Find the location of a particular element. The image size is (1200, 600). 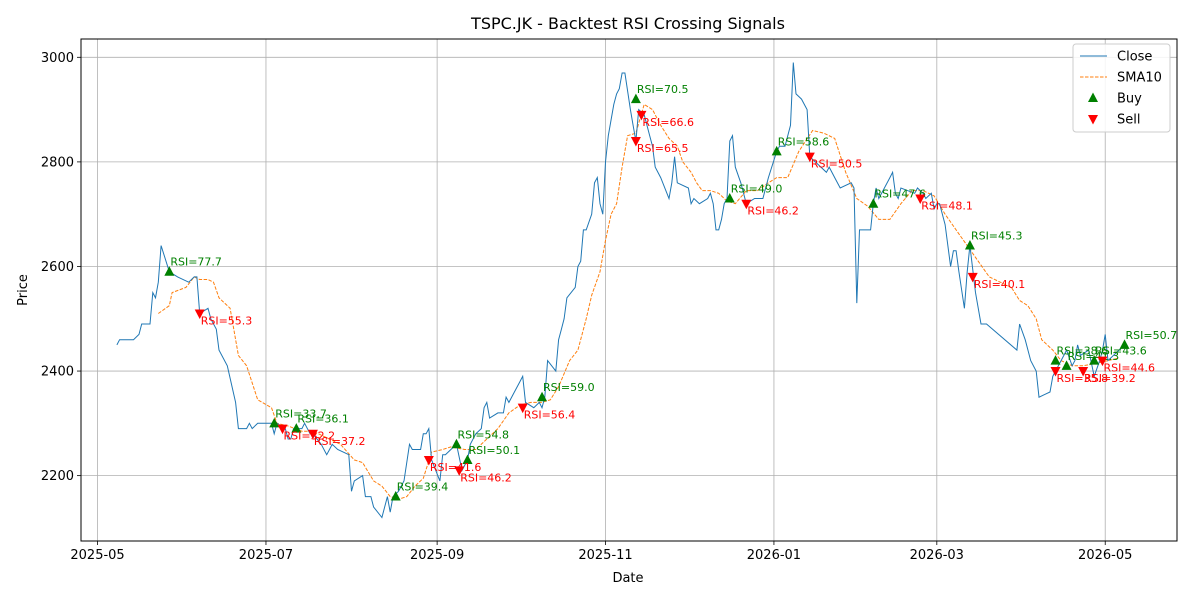

legend: Close SMA10 Buy Sell is located at coordinates (1121, 88).